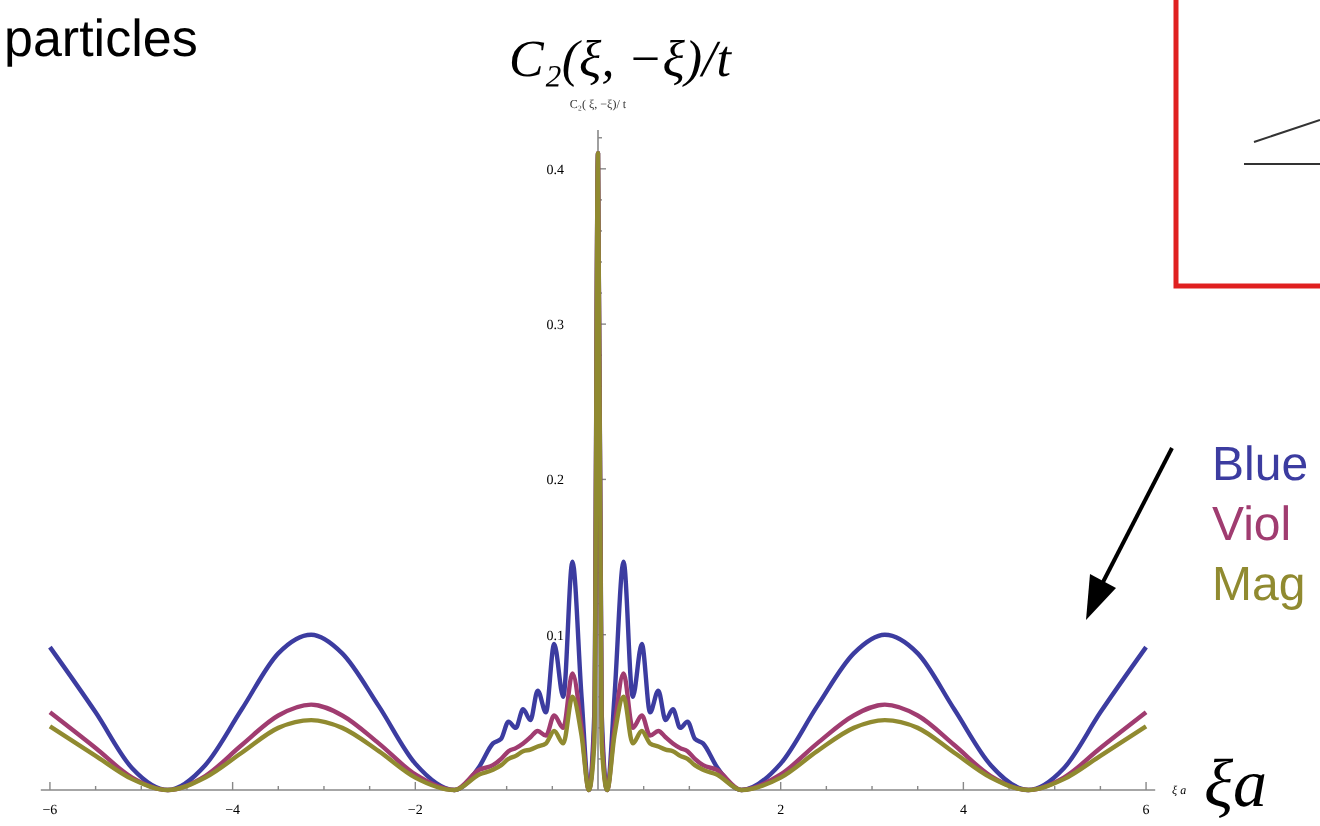 Image resolution: width=1320 pixels, height=826 pixels. Describe the element at coordinates (1259, 585) in the screenshot. I see `text: Mag` at that location.